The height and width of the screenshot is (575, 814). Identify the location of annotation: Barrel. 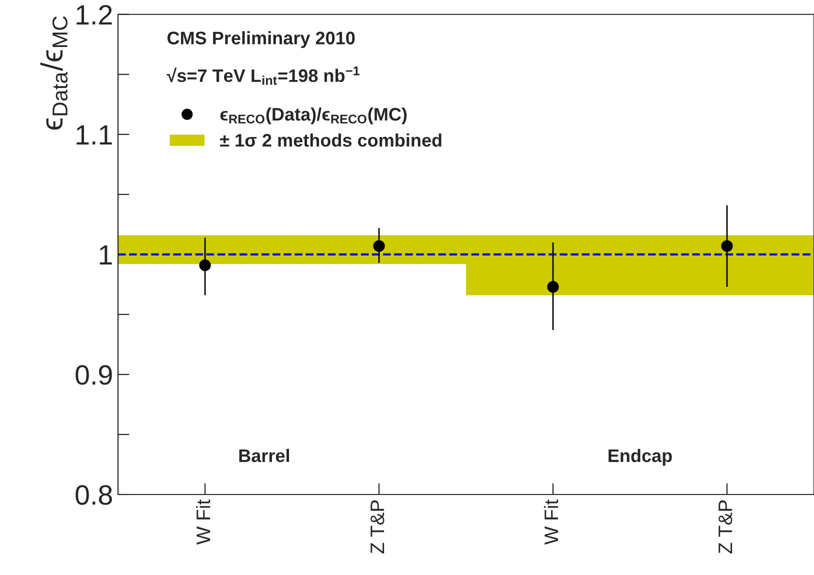
(264, 455).